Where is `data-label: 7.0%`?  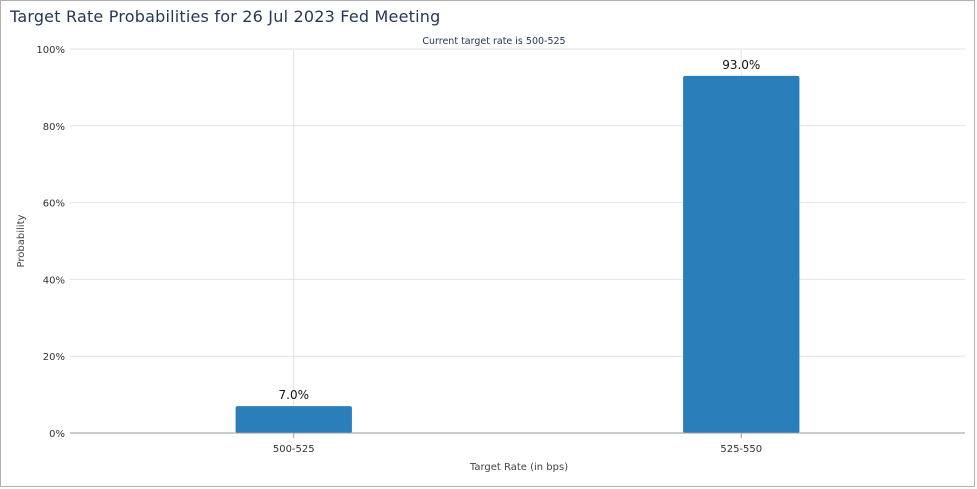
data-label: 7.0% is located at coordinates (294, 395).